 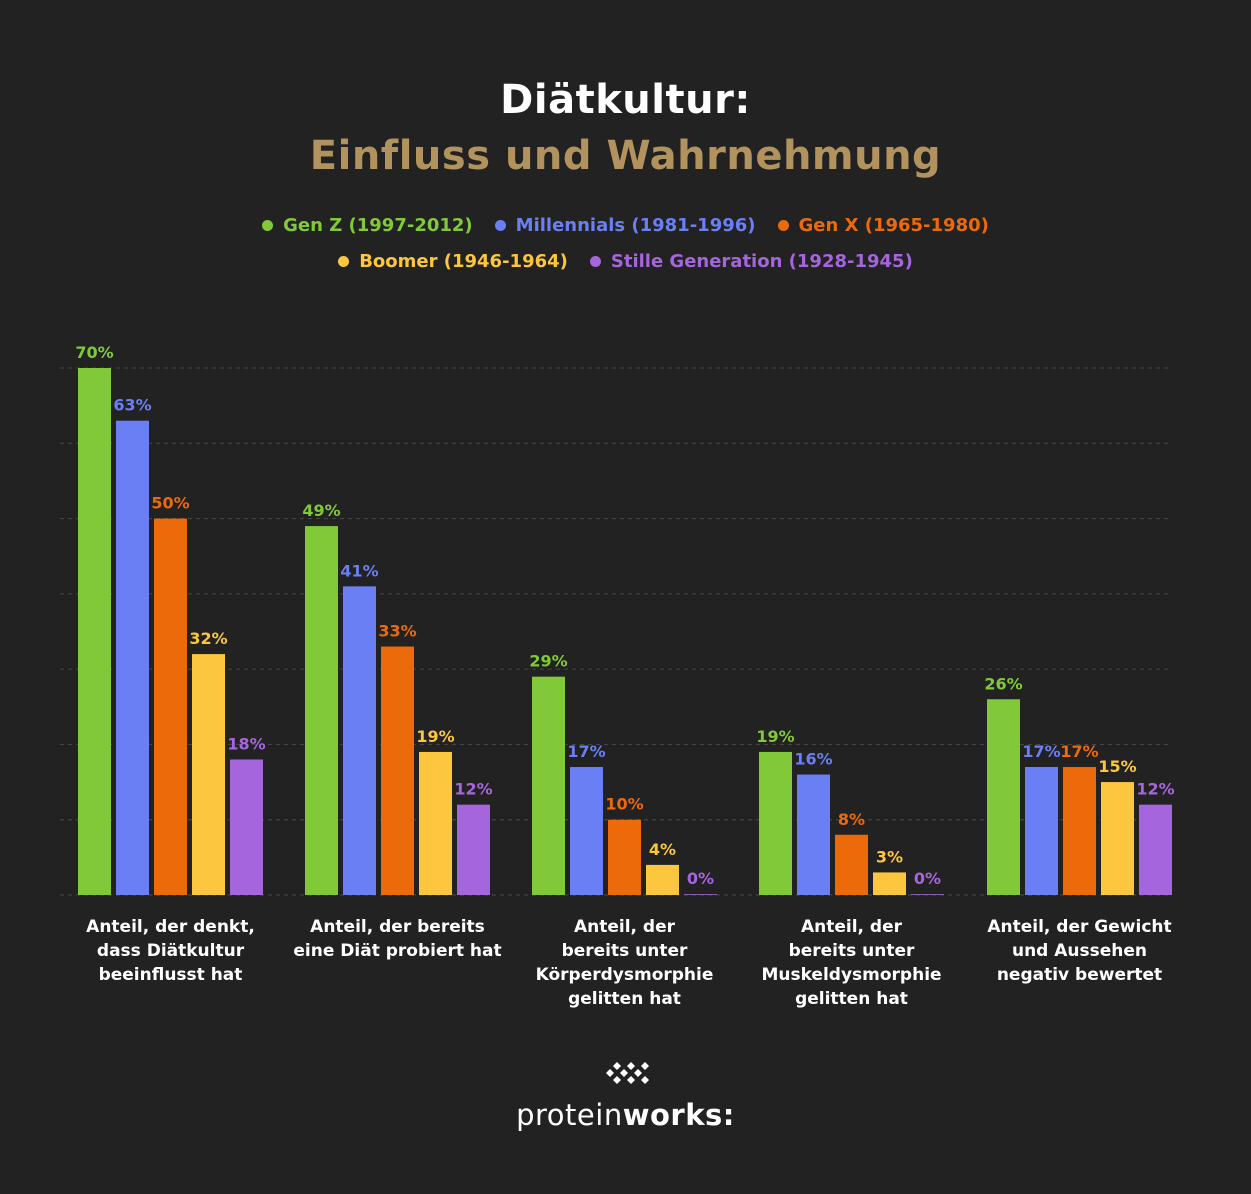 What do you see at coordinates (625, 128) in the screenshot?
I see `chart-title: Diätkultur: Einfluss und Wahrnehmung` at bounding box center [625, 128].